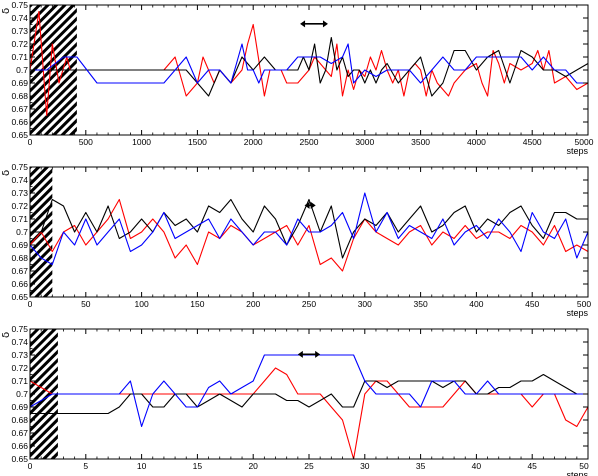 The width and height of the screenshot is (598, 476). Describe the element at coordinates (141, 142) in the screenshot. I see `x-tick-label: 1000` at that location.